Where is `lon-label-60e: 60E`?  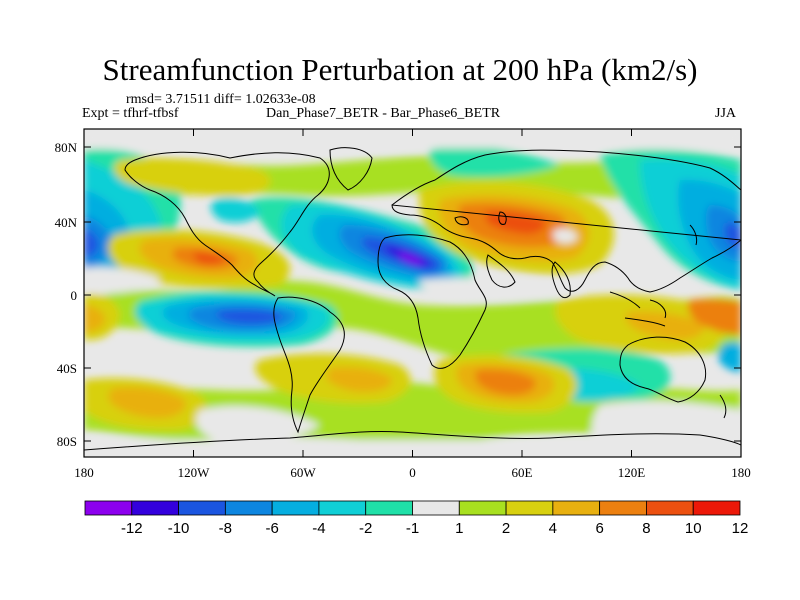
lon-label-60e: 60E is located at coordinates (522, 472).